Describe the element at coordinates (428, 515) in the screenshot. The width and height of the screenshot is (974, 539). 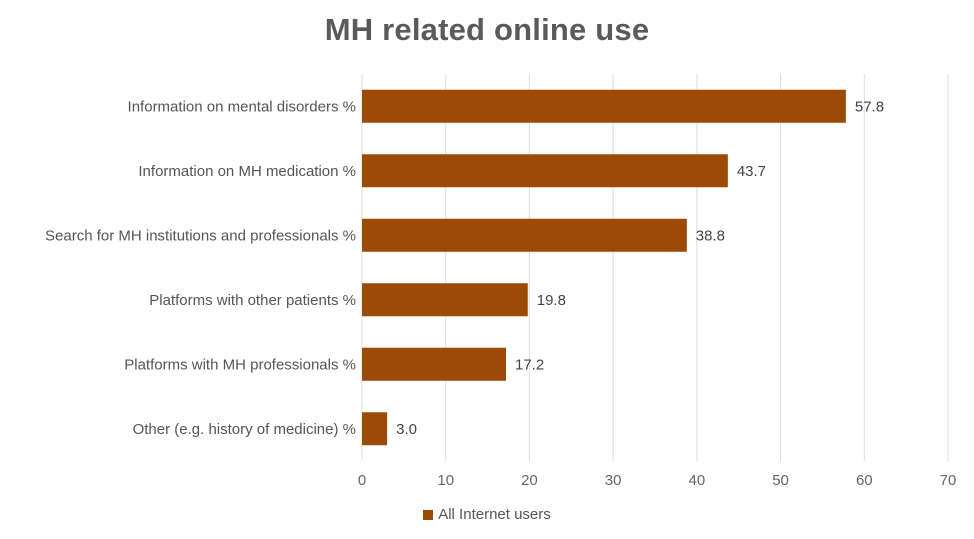
I see `legend-swatch` at that location.